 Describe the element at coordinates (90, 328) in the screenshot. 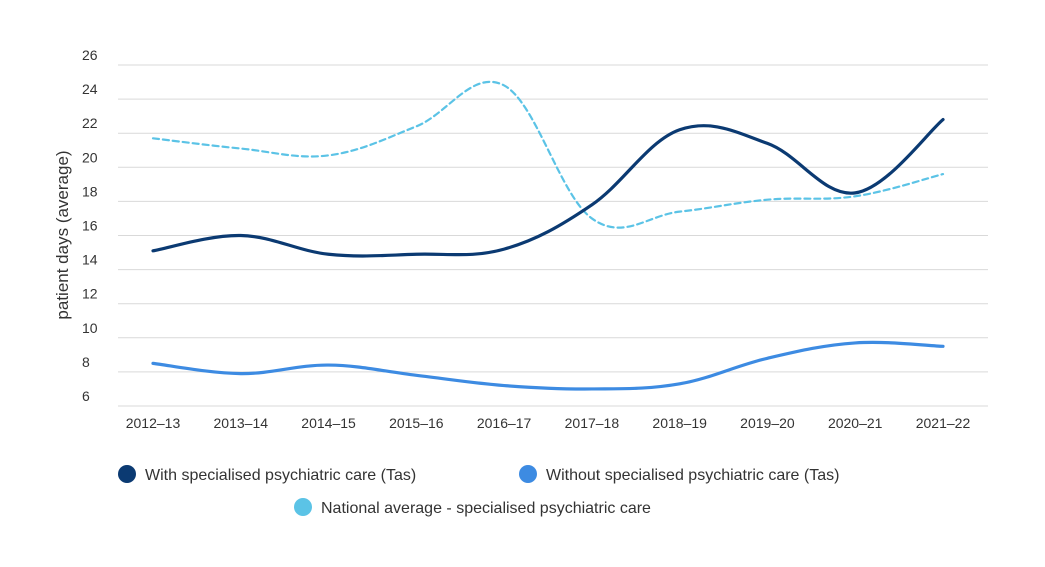

I see `y-tick-label: 10` at that location.